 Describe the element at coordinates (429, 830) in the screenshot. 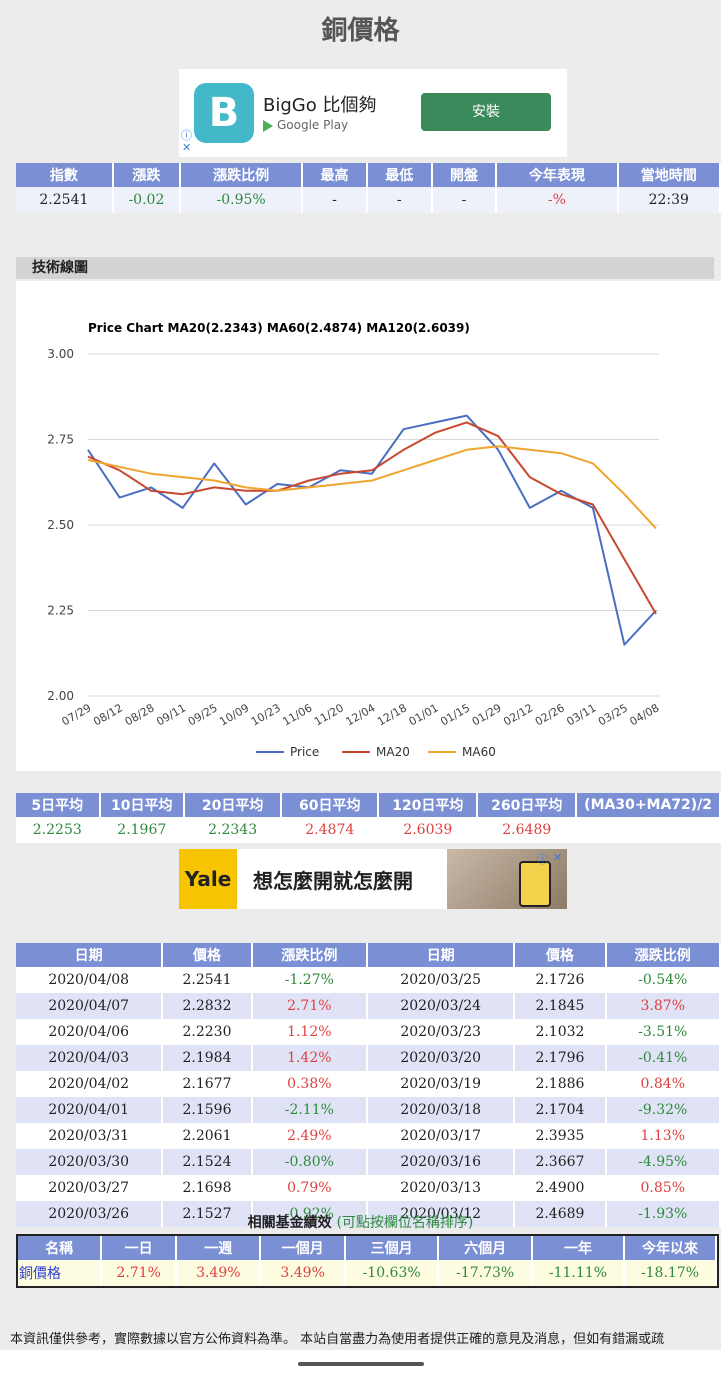

I see `ma-cell: 2.6039` at that location.